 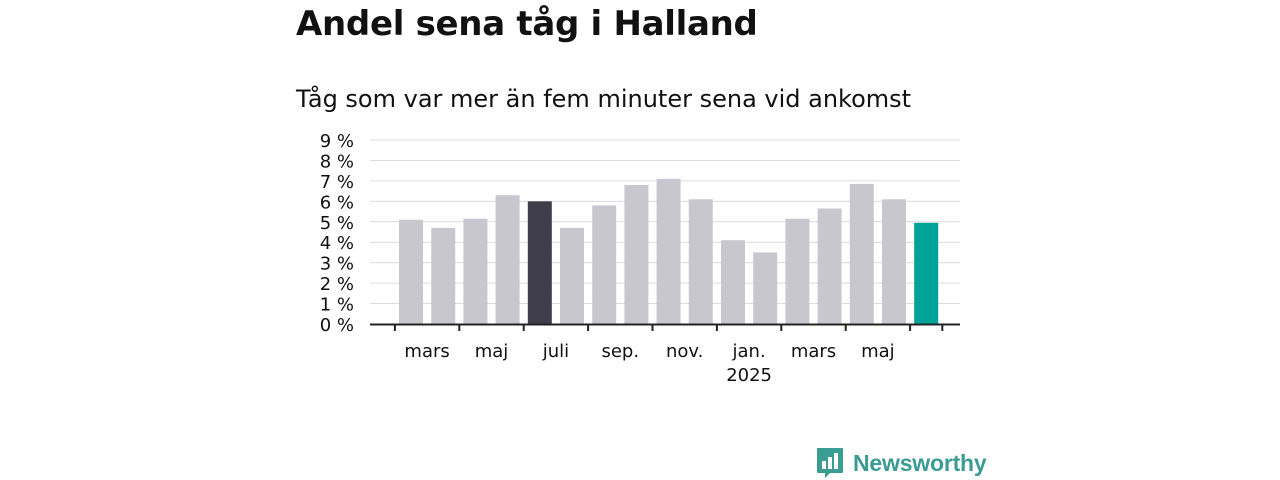 I want to click on x-tick-year-label: 2025, so click(x=749, y=375).